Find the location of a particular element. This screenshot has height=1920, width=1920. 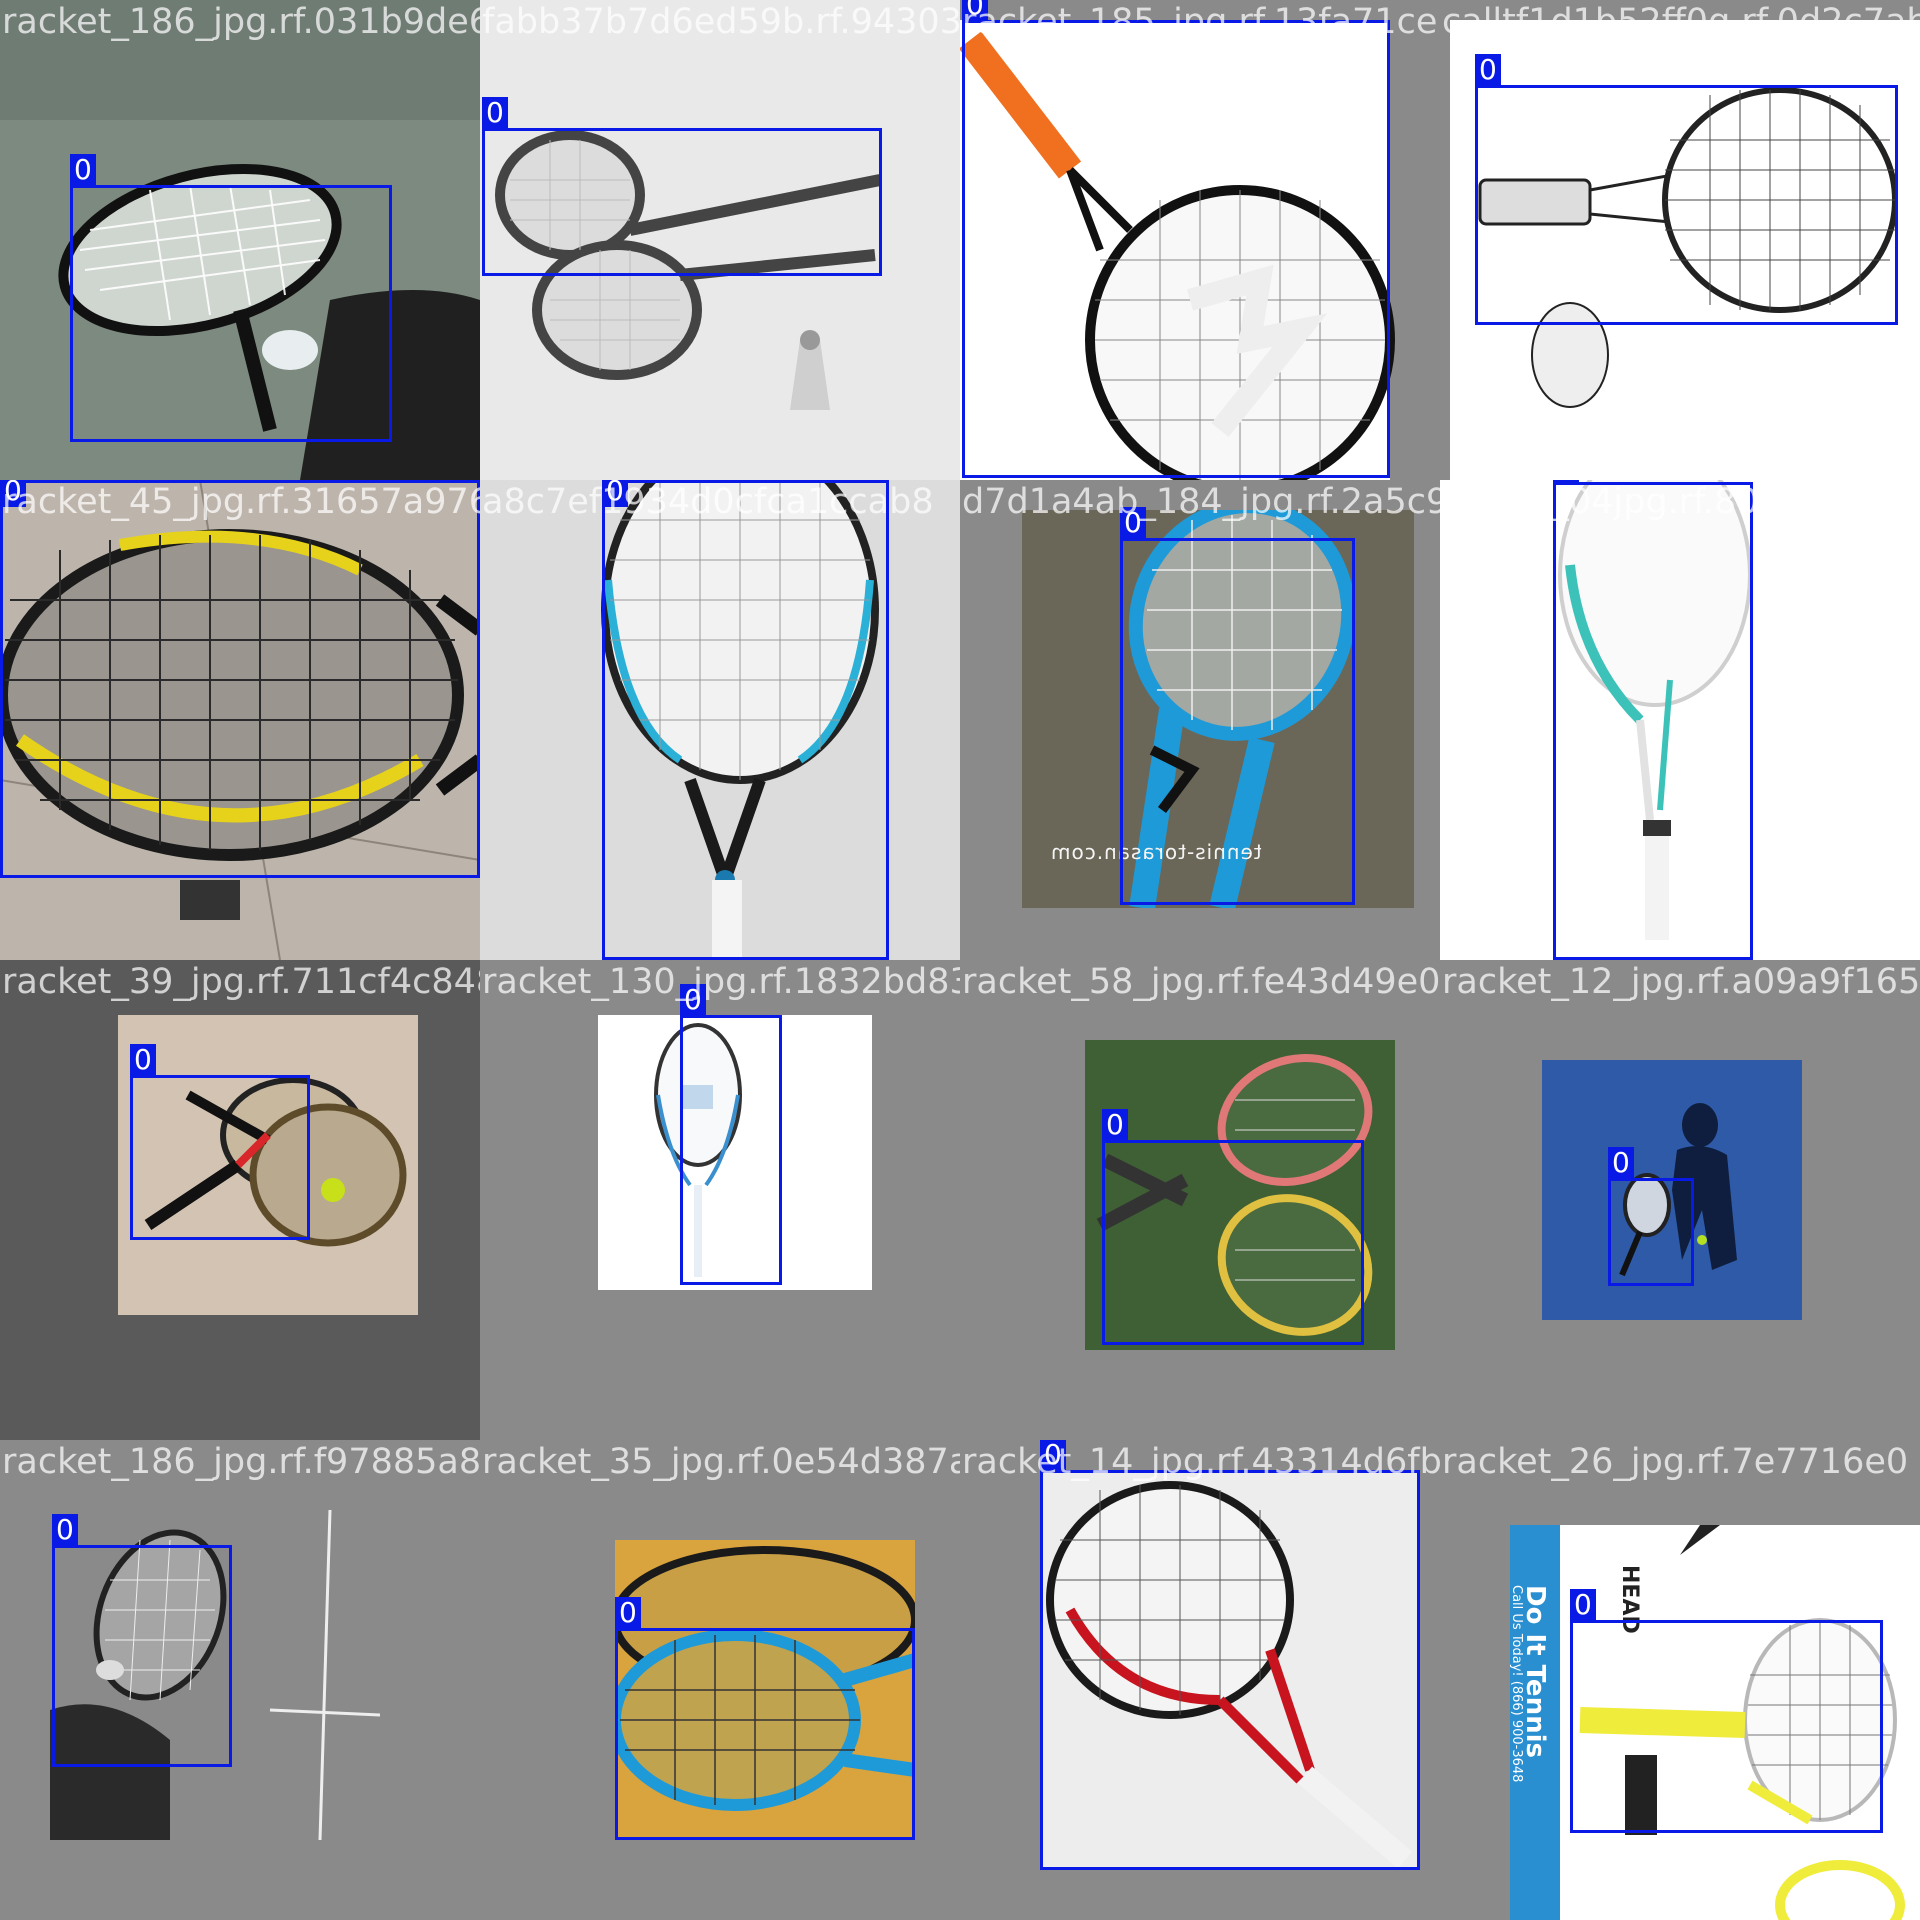

mosaic-tile: 0 racket_39_jpg.rf.711cf4c848 is located at coordinates (240, 1200).